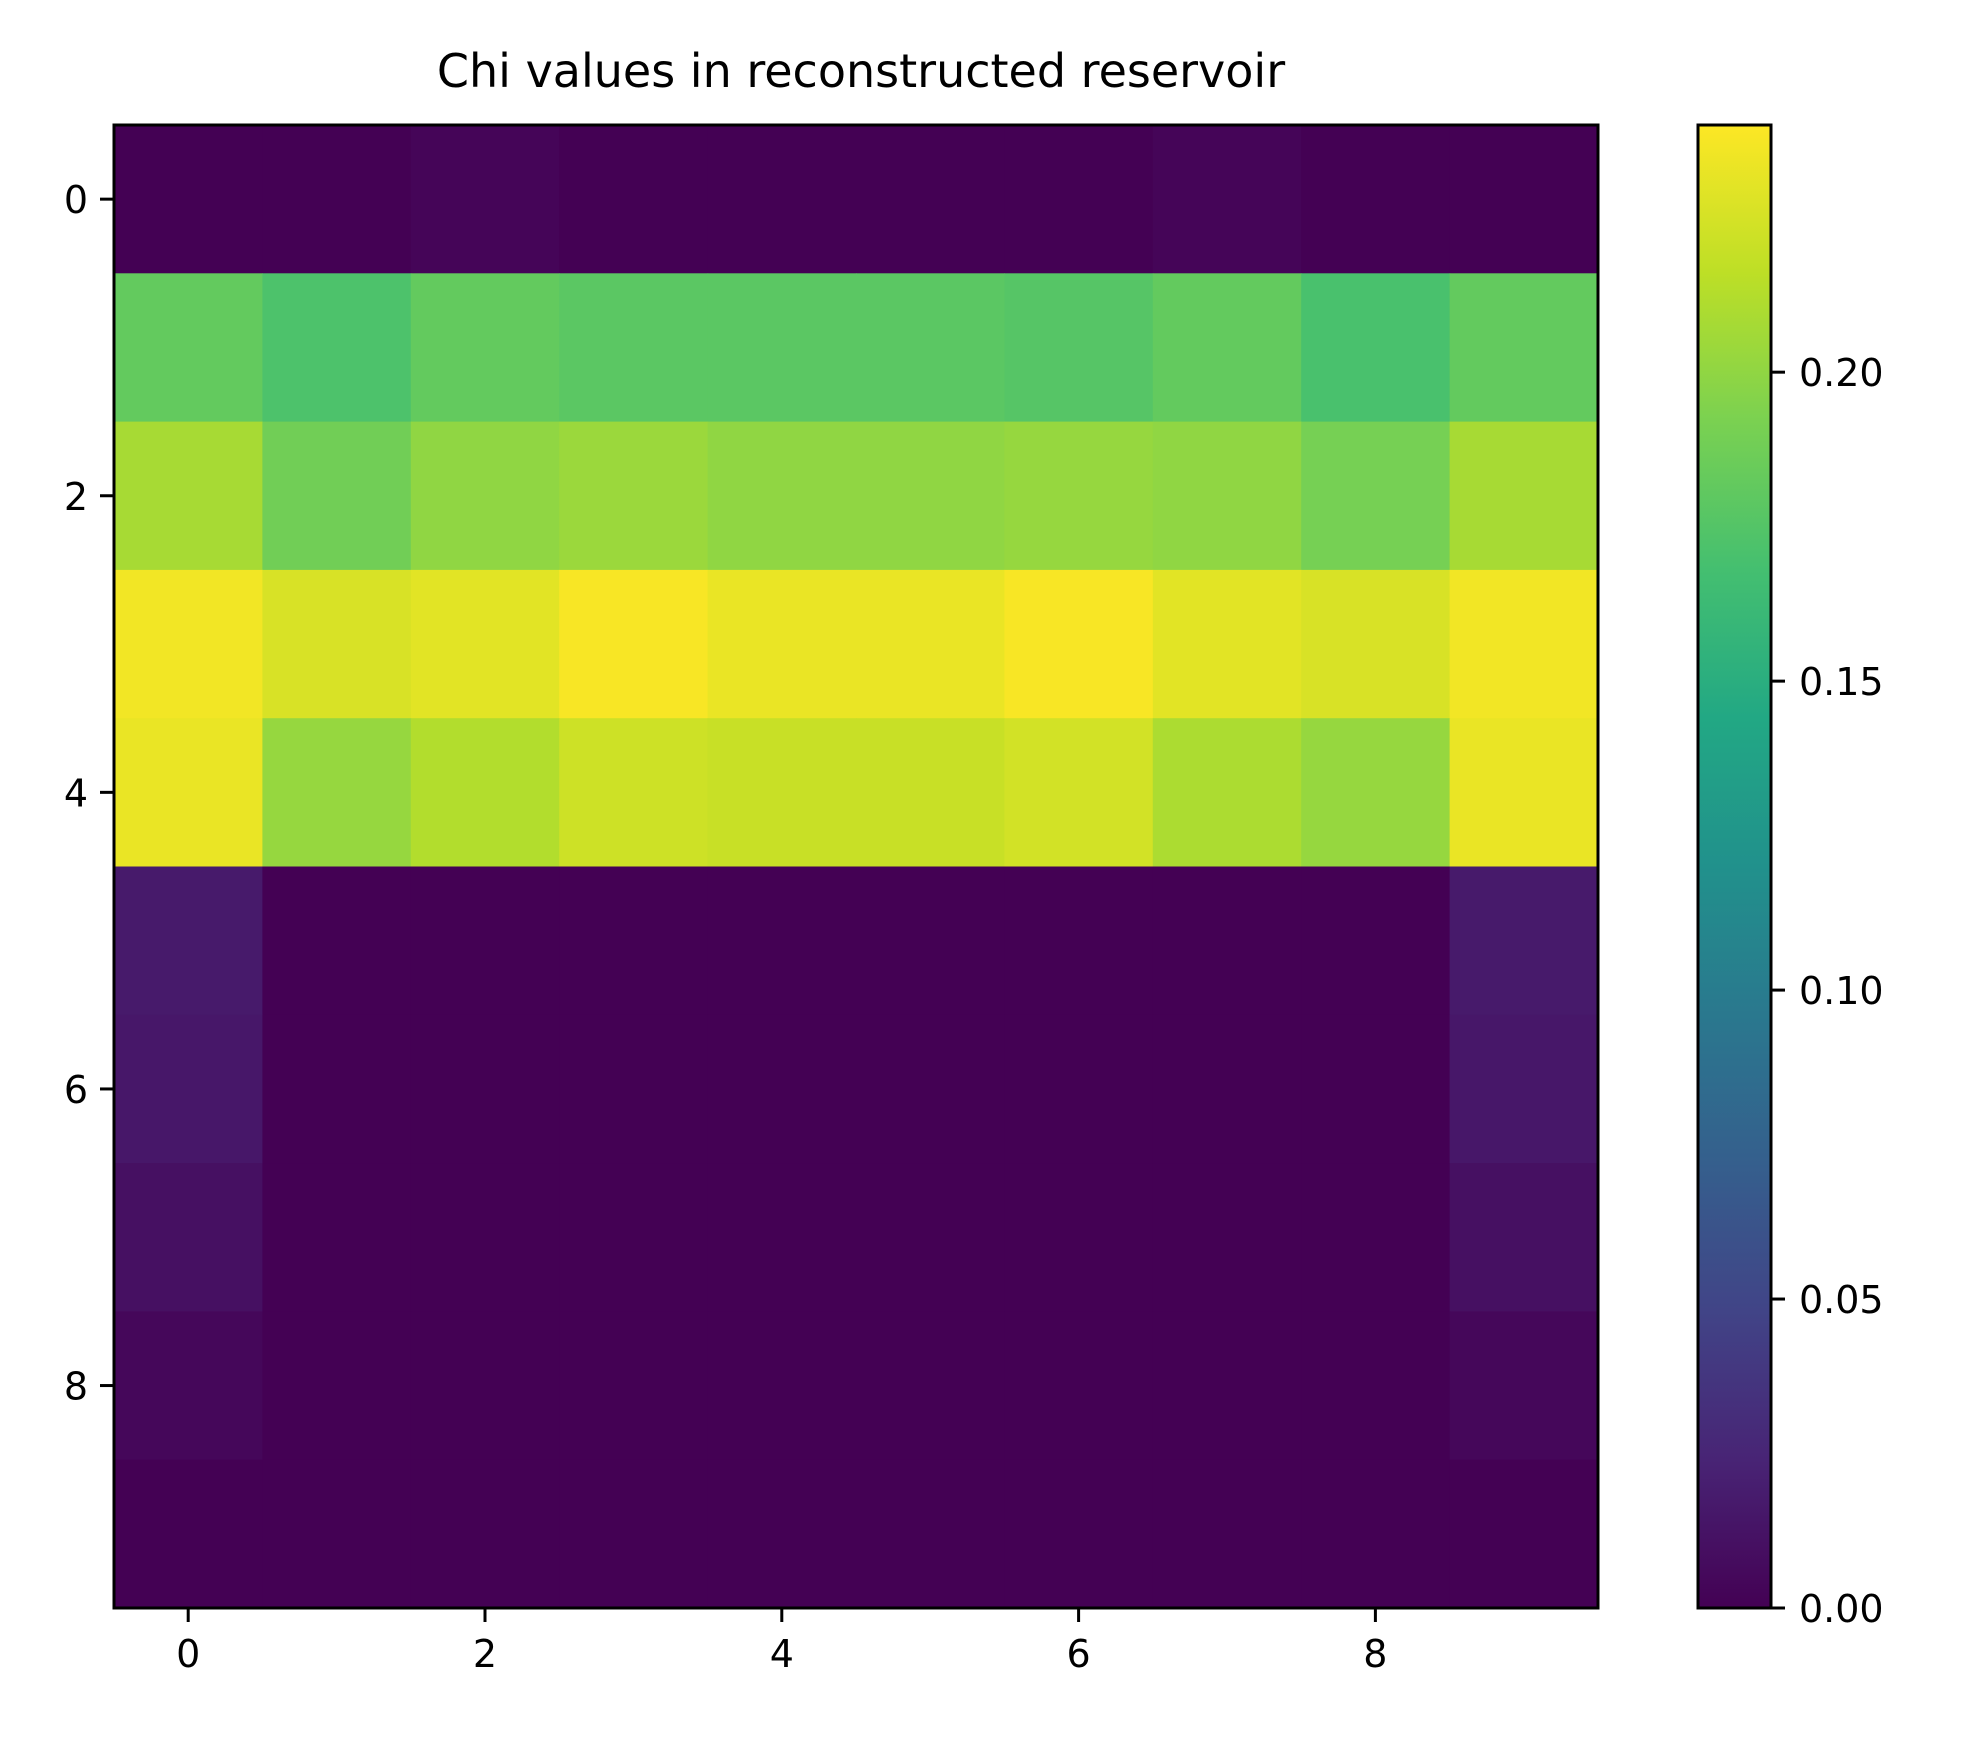 The image size is (1968, 1740). Describe the element at coordinates (485, 1654) in the screenshot. I see `x-tick-label: 2` at that location.